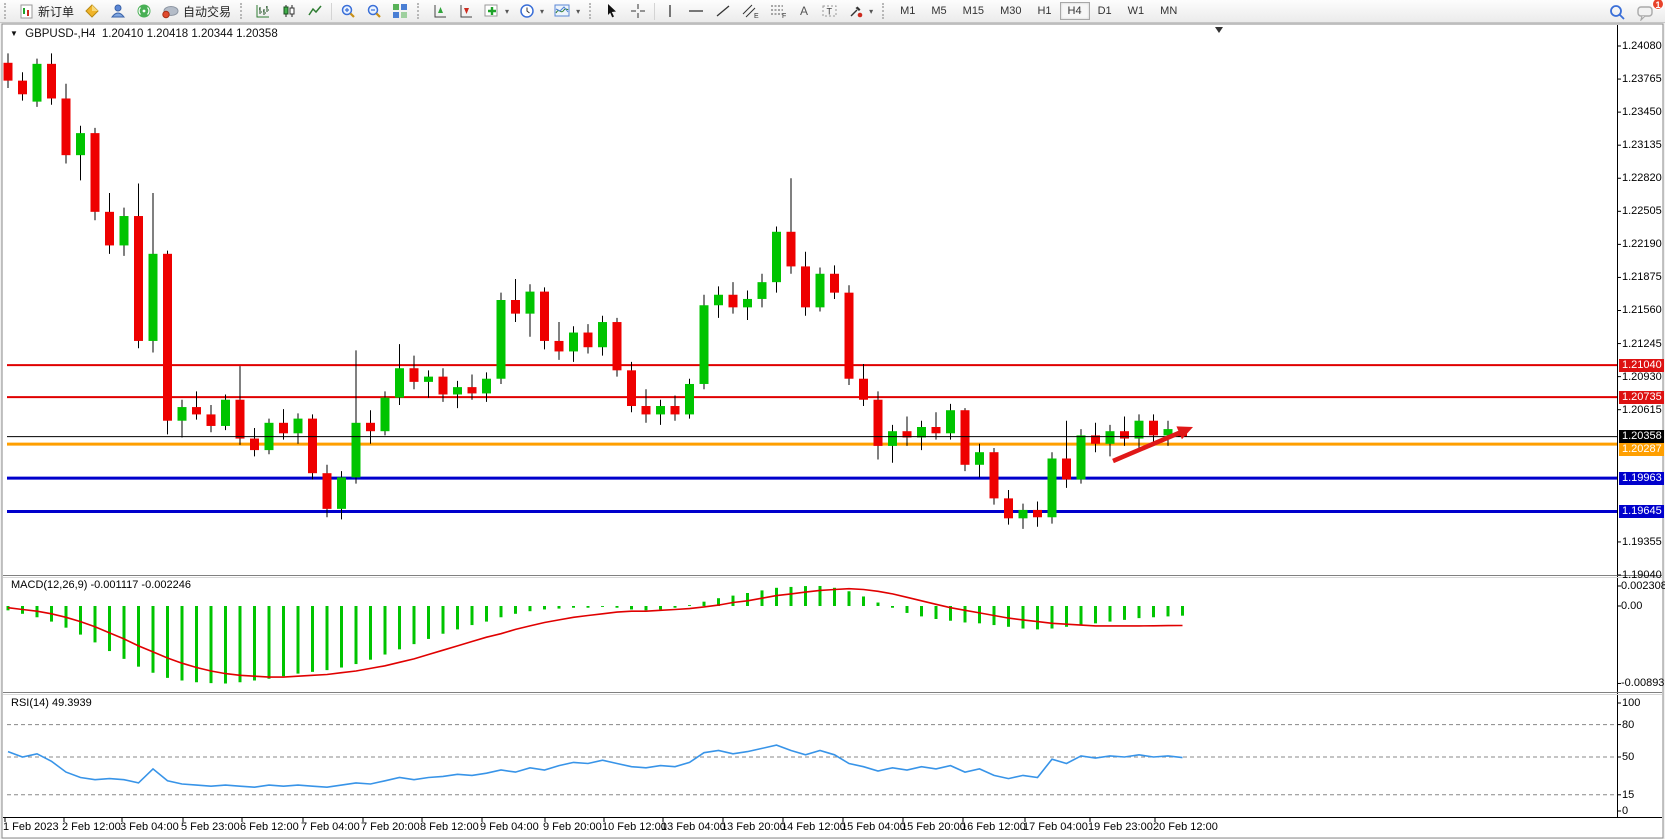 This screenshot has height=839, width=1665. I want to click on toolbar-separator, so click(655, 11).